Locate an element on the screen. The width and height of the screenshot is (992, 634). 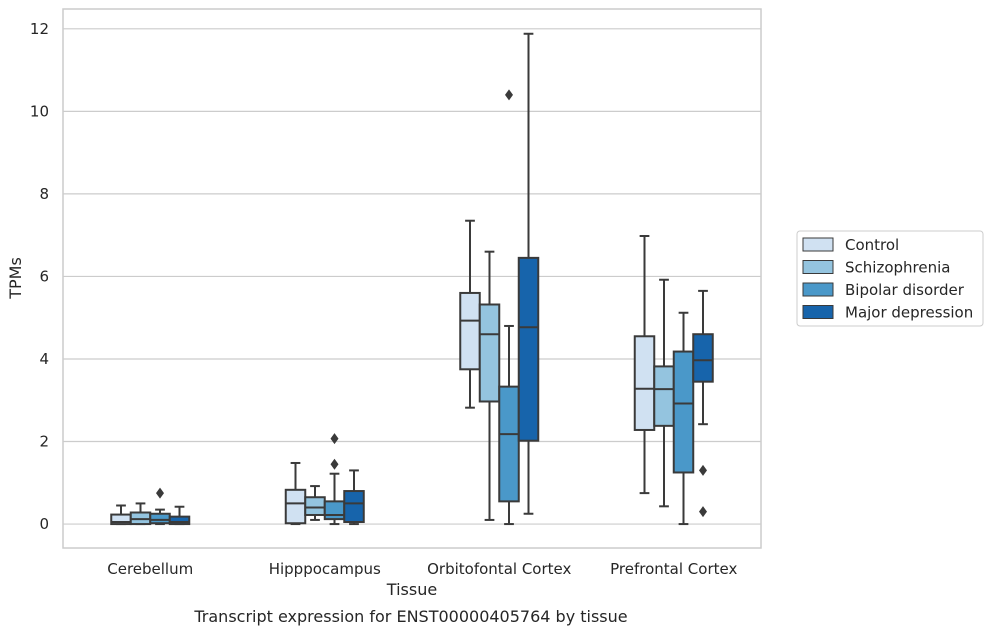
x-axis-title: Tissue is located at coordinates (411, 589).